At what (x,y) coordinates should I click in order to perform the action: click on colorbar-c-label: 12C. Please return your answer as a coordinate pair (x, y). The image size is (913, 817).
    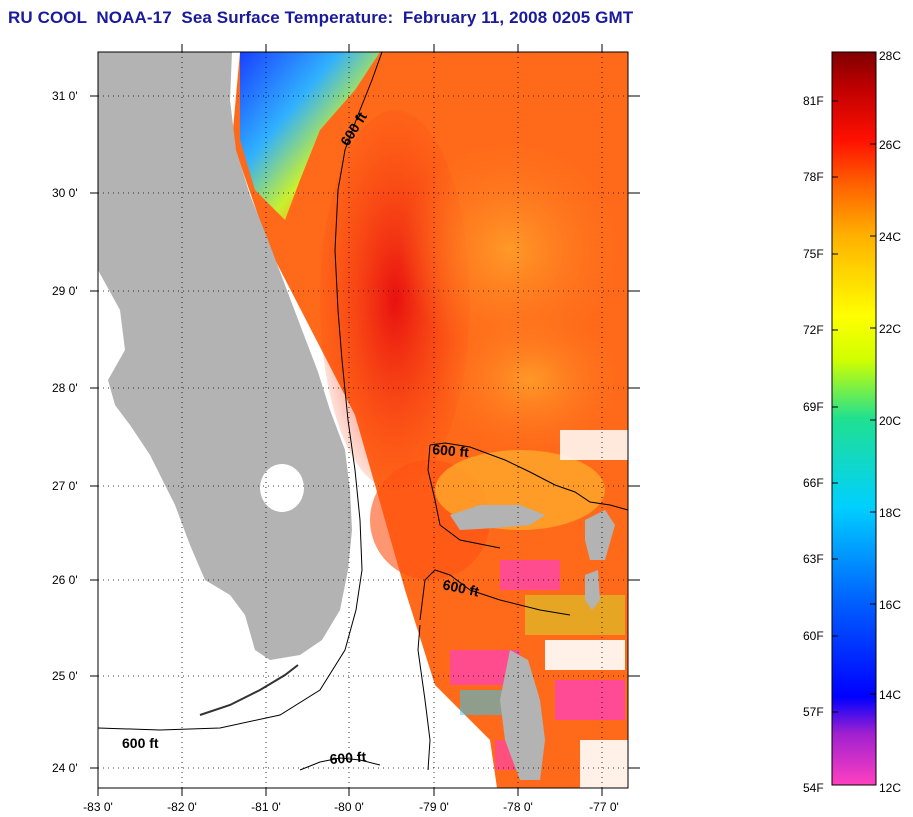
    Looking at the image, I should click on (890, 788).